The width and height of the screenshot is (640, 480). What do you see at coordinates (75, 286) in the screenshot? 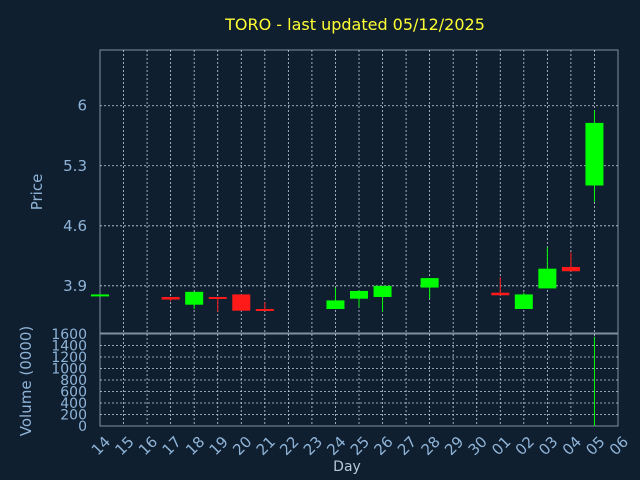
I see `price-y-tick-label: 3.9` at bounding box center [75, 286].